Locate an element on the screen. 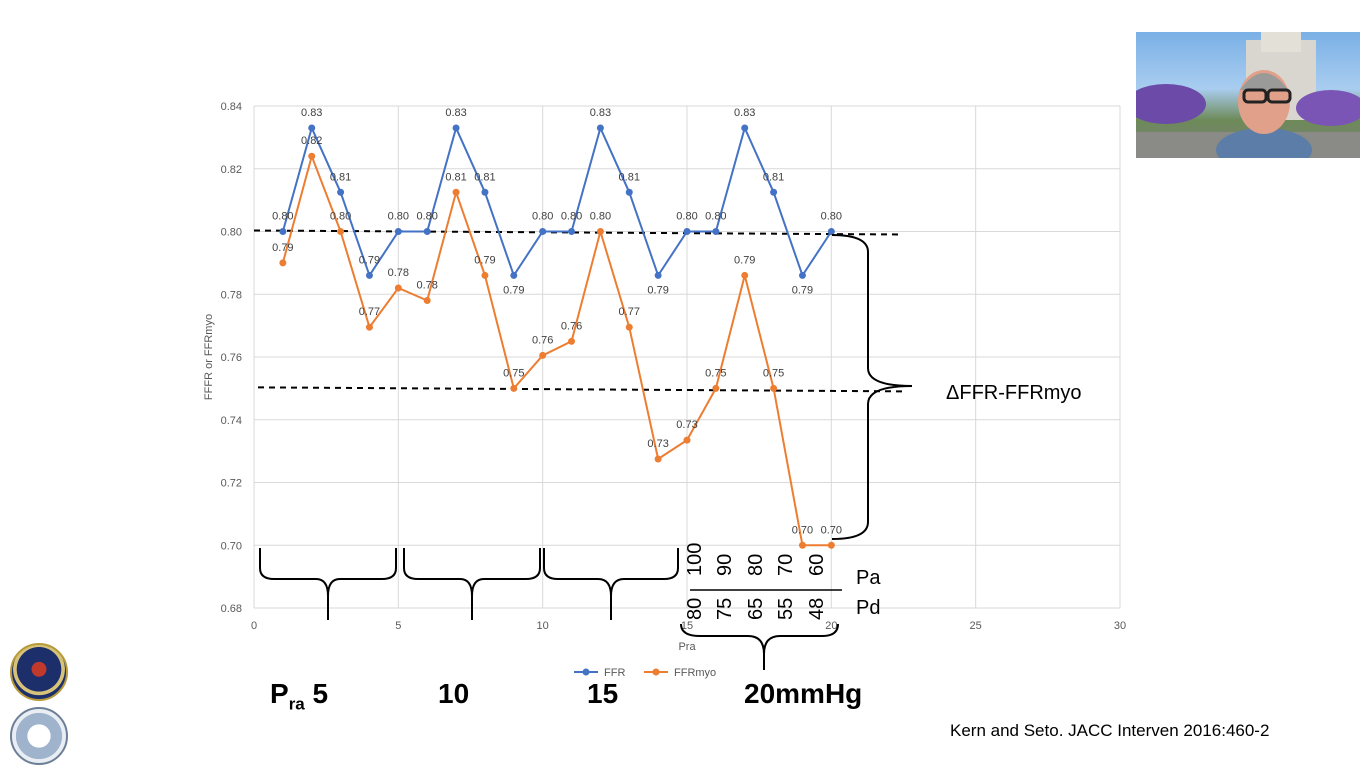  label-ffr-14: 0.79 is located at coordinates (657, 290).